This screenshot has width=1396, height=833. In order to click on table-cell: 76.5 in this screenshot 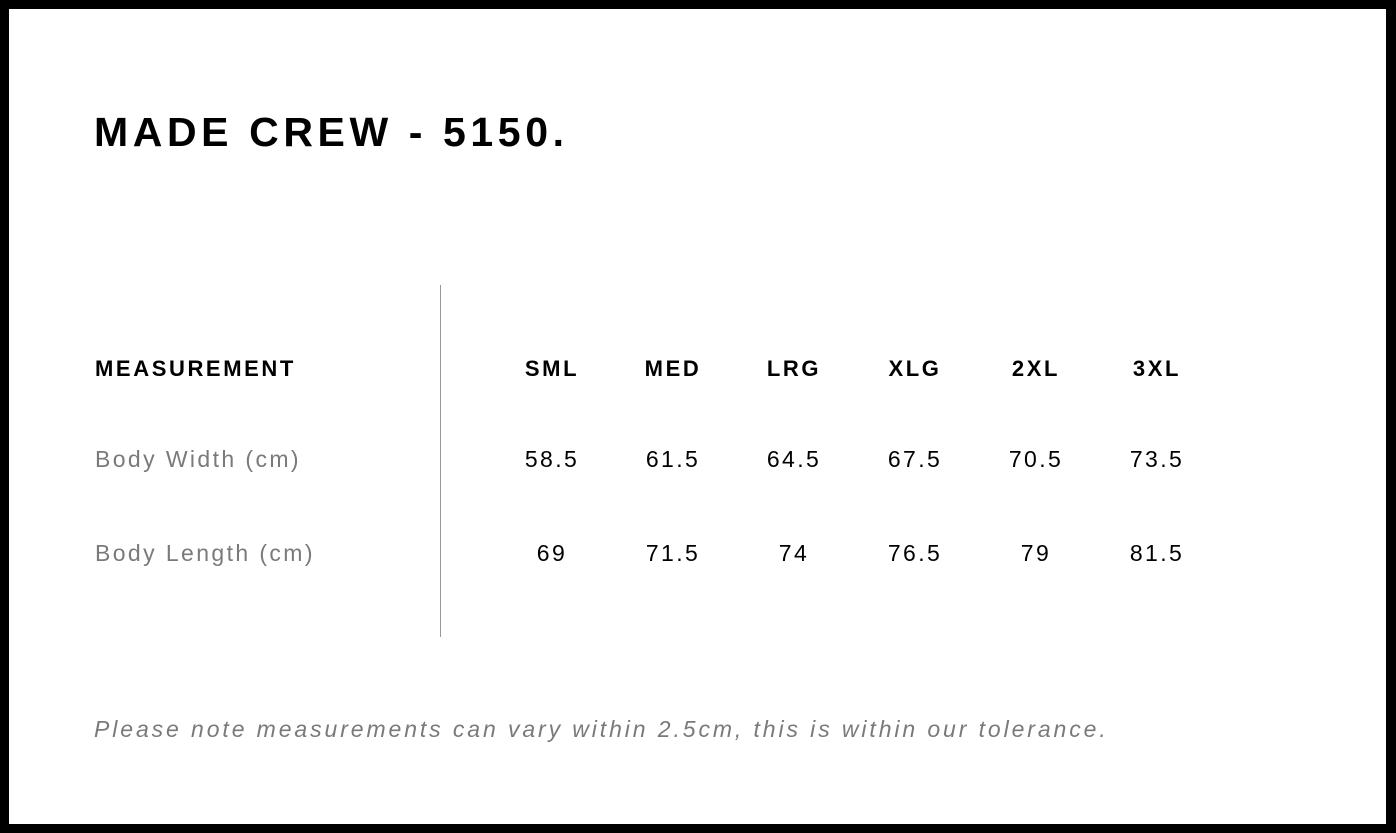, I will do `click(915, 553)`.